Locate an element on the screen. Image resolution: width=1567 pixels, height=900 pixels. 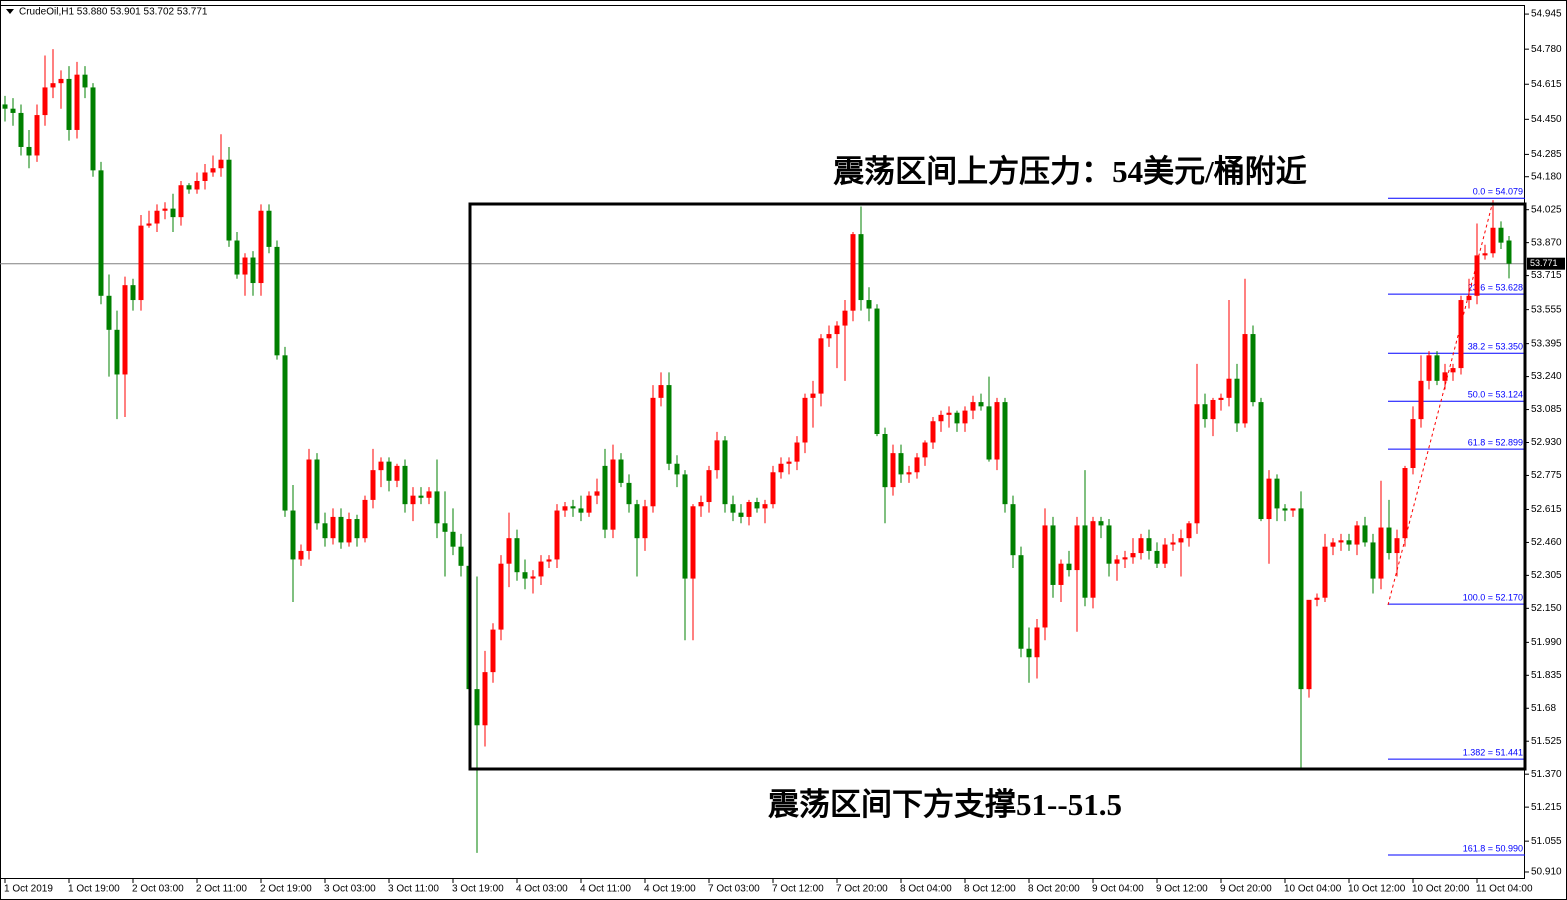
y-tick-label: 53.870 is located at coordinates (1546, 242).